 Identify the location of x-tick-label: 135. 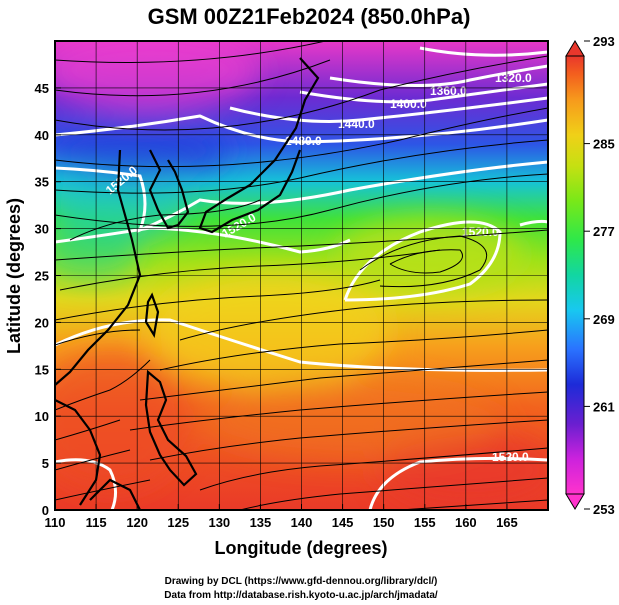
(261, 522).